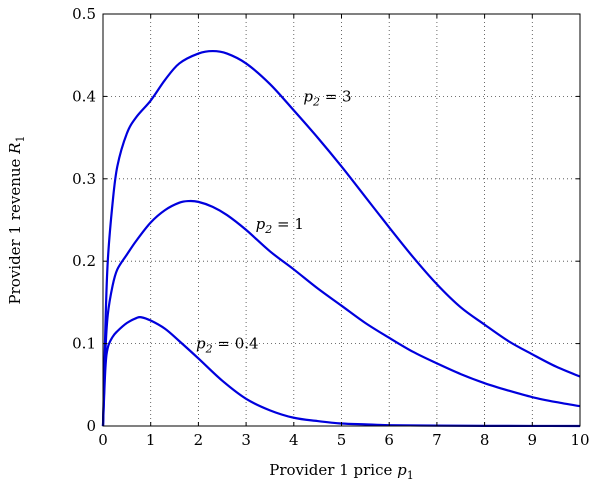  I want to click on x-axis-label: Provider 1 price p1, so click(341, 471).